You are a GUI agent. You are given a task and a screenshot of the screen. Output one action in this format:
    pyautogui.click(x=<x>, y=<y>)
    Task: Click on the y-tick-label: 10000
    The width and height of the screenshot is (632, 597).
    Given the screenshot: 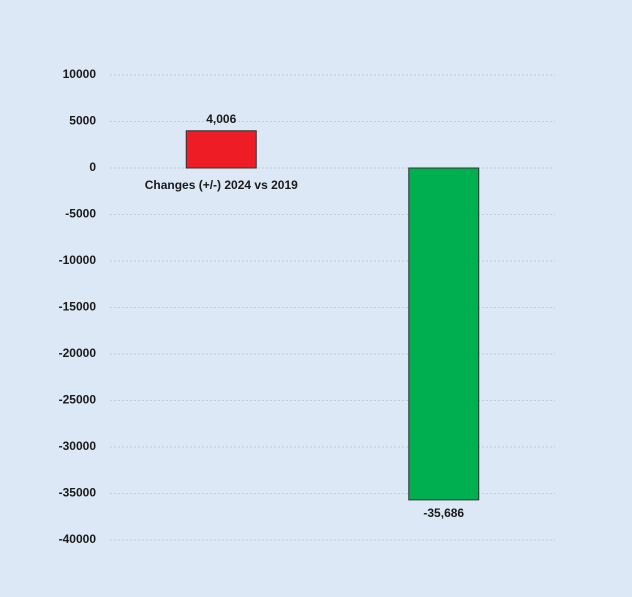 What is the action you would take?
    pyautogui.click(x=80, y=74)
    